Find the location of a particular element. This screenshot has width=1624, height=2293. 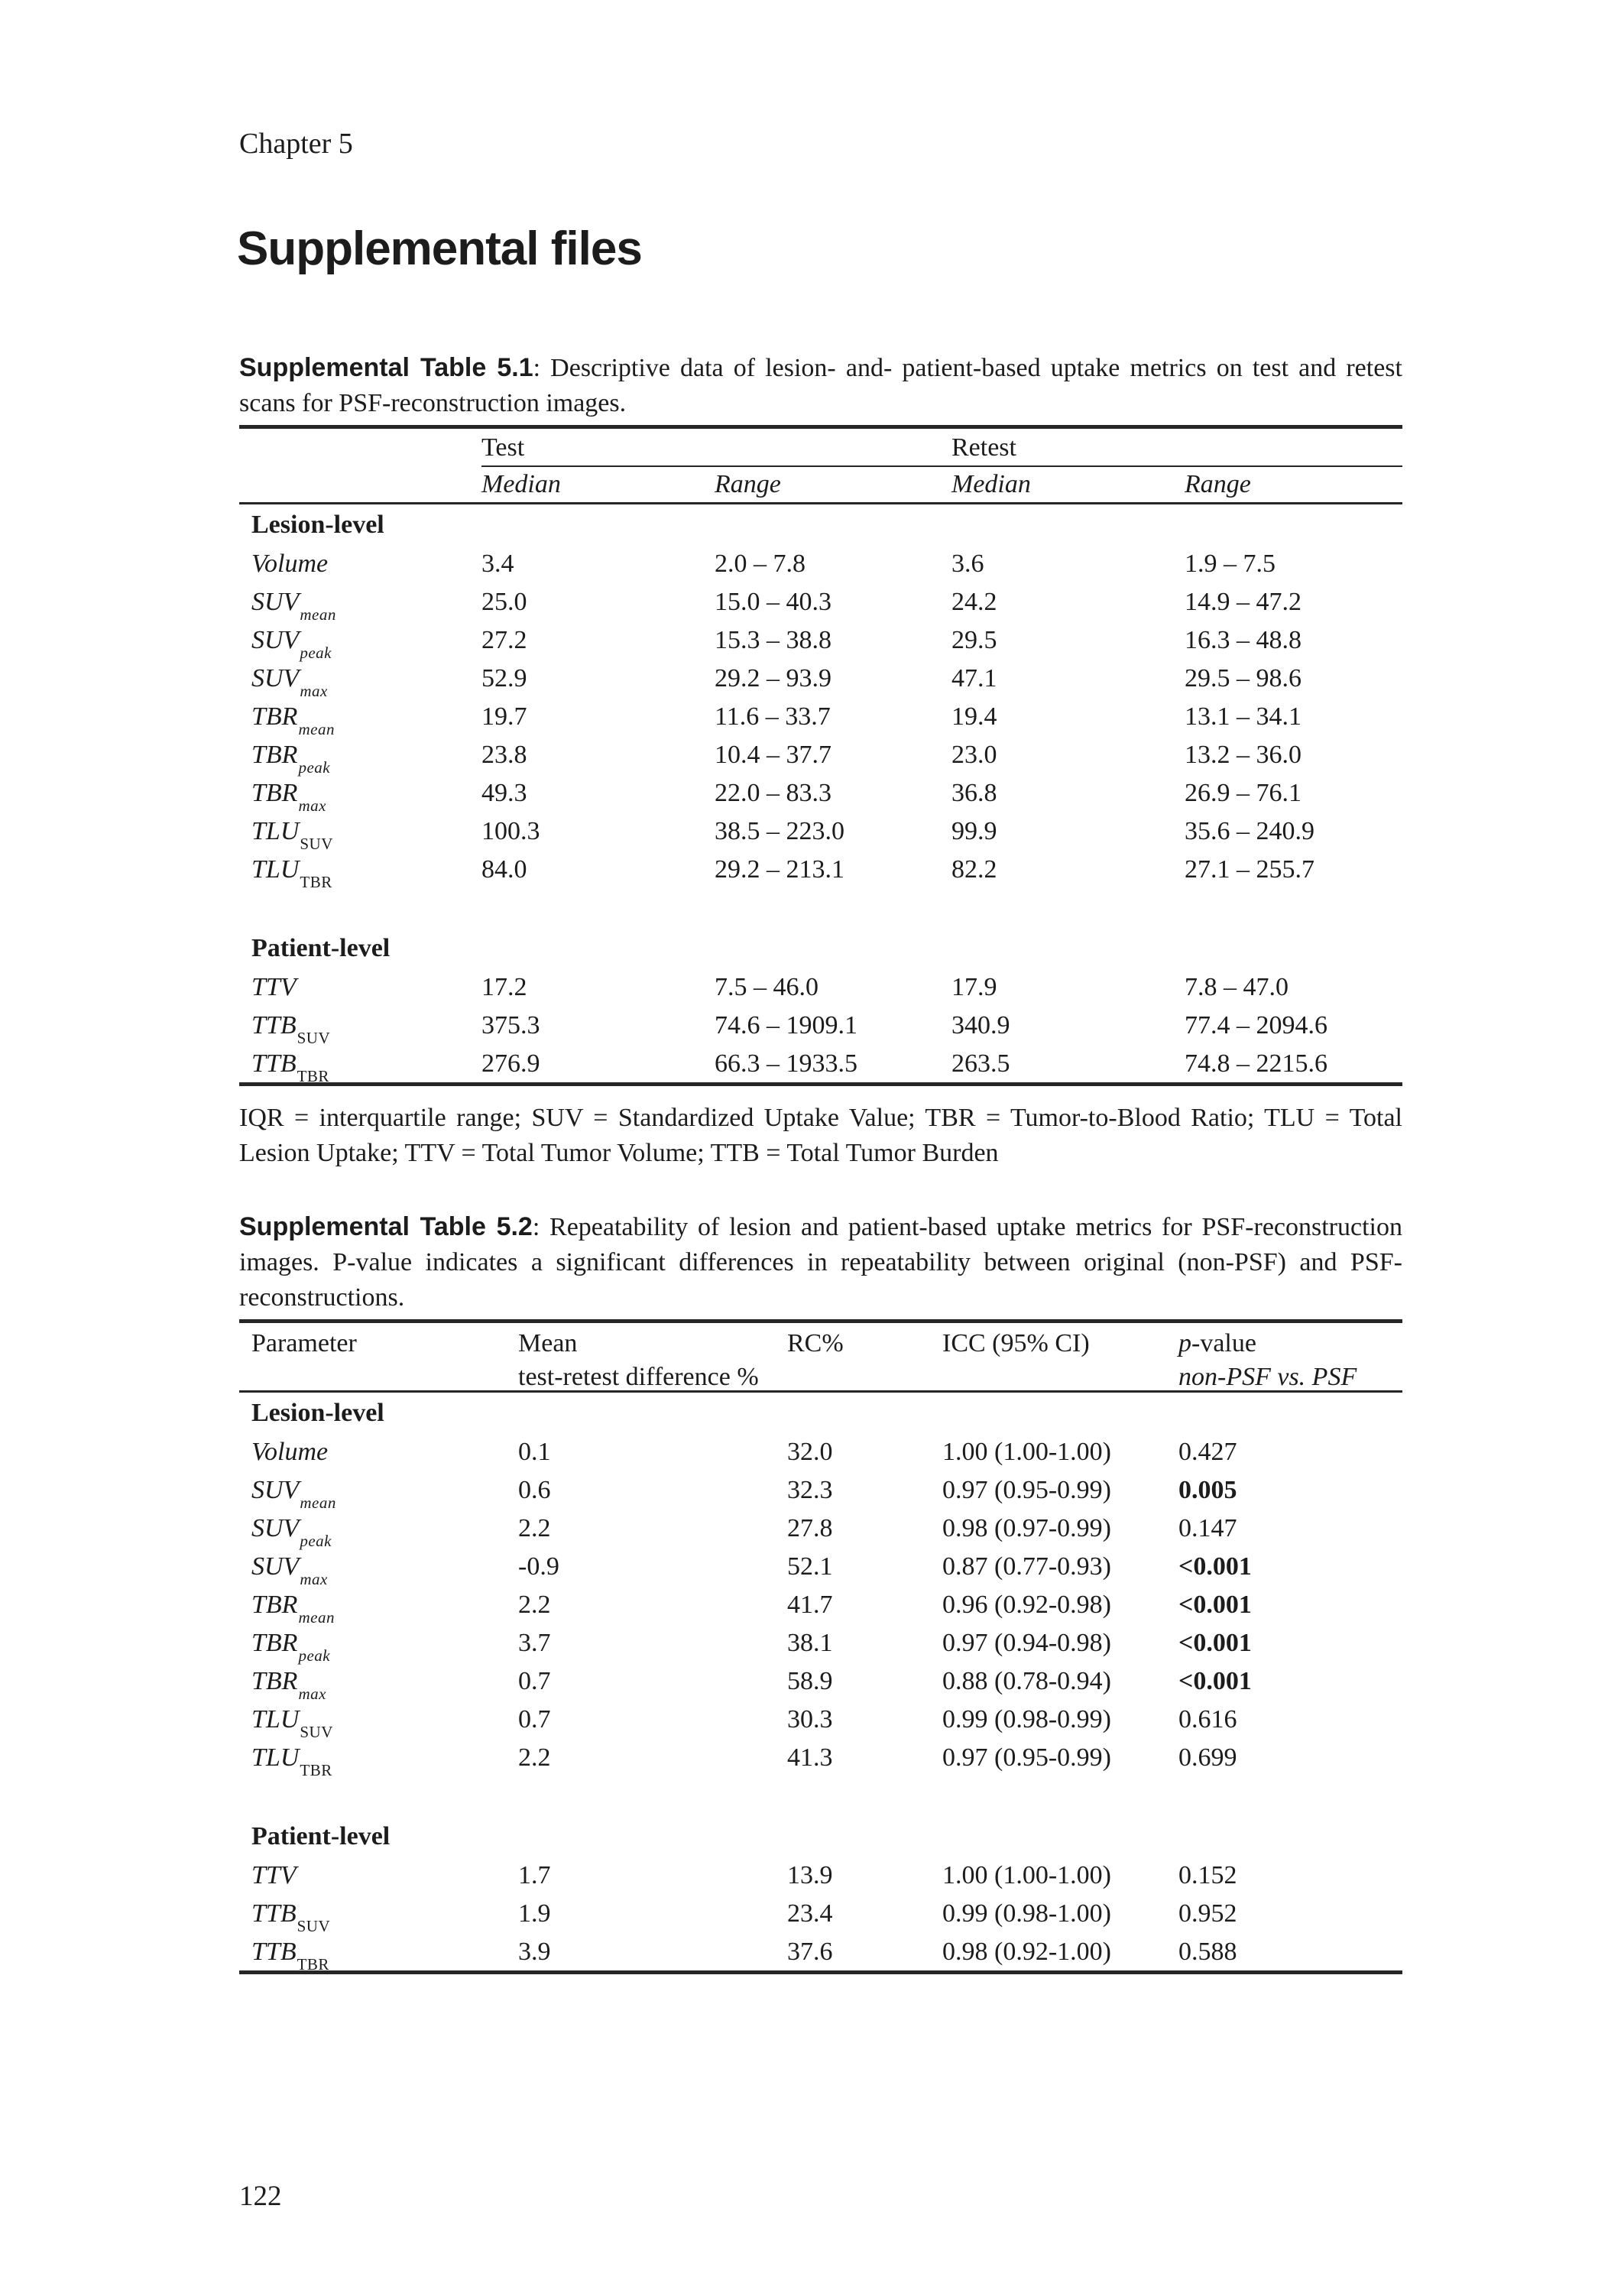

cell-value: 32.0 is located at coordinates (810, 1452).